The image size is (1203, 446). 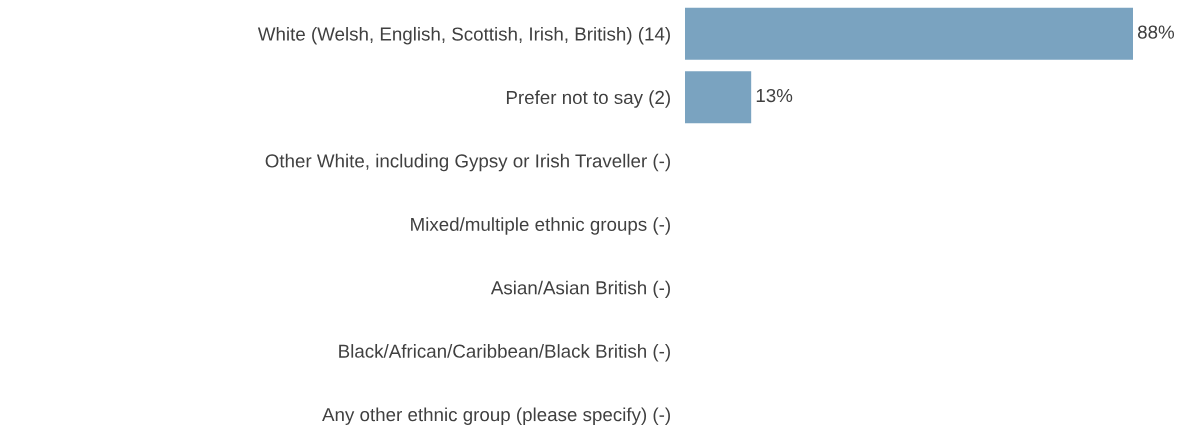 What do you see at coordinates (540, 226) in the screenshot?
I see `y-tick-label: Mixed/multiple ethnic groups (-)` at bounding box center [540, 226].